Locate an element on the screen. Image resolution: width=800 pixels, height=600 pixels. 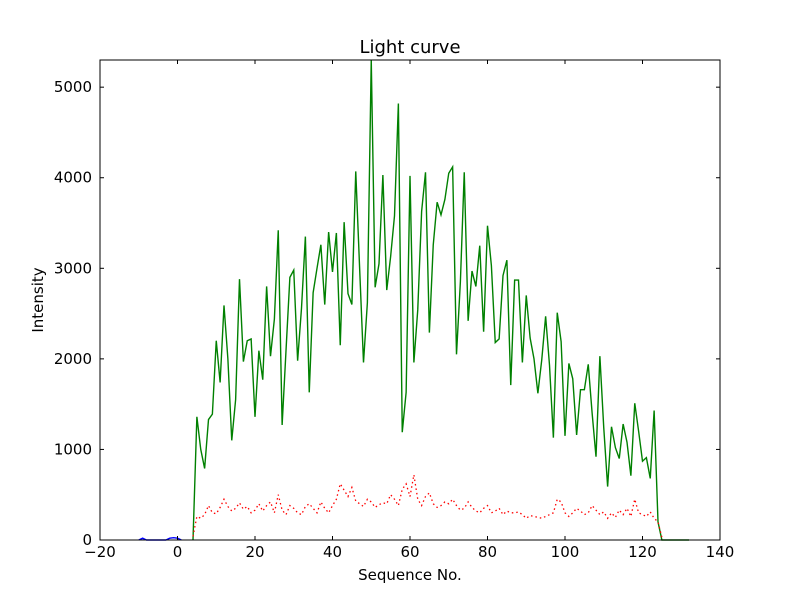
y-tick-label: 2000 is located at coordinates (73, 359).